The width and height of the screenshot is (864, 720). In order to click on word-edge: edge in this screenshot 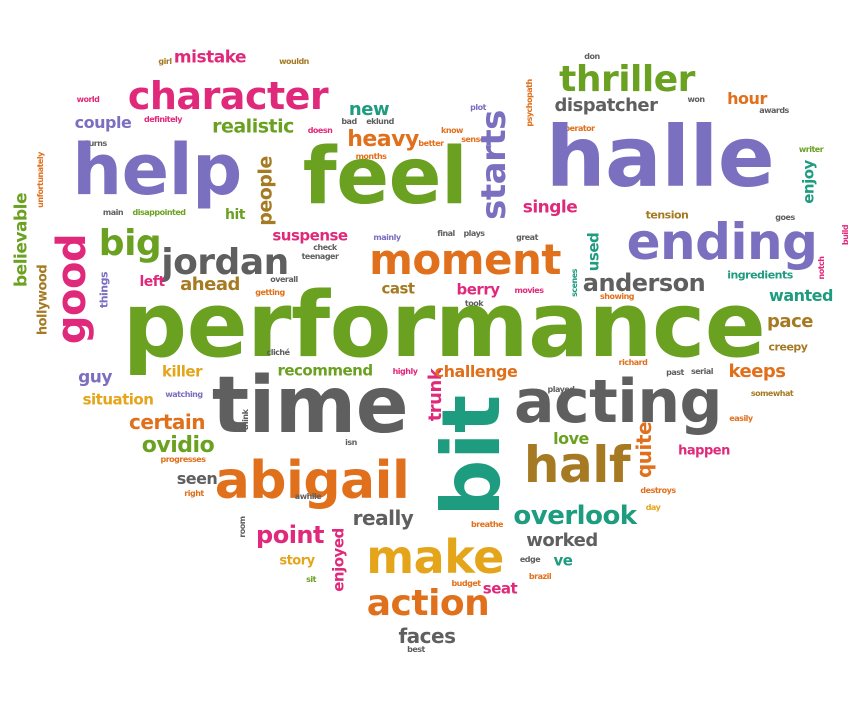, I will do `click(530, 559)`.